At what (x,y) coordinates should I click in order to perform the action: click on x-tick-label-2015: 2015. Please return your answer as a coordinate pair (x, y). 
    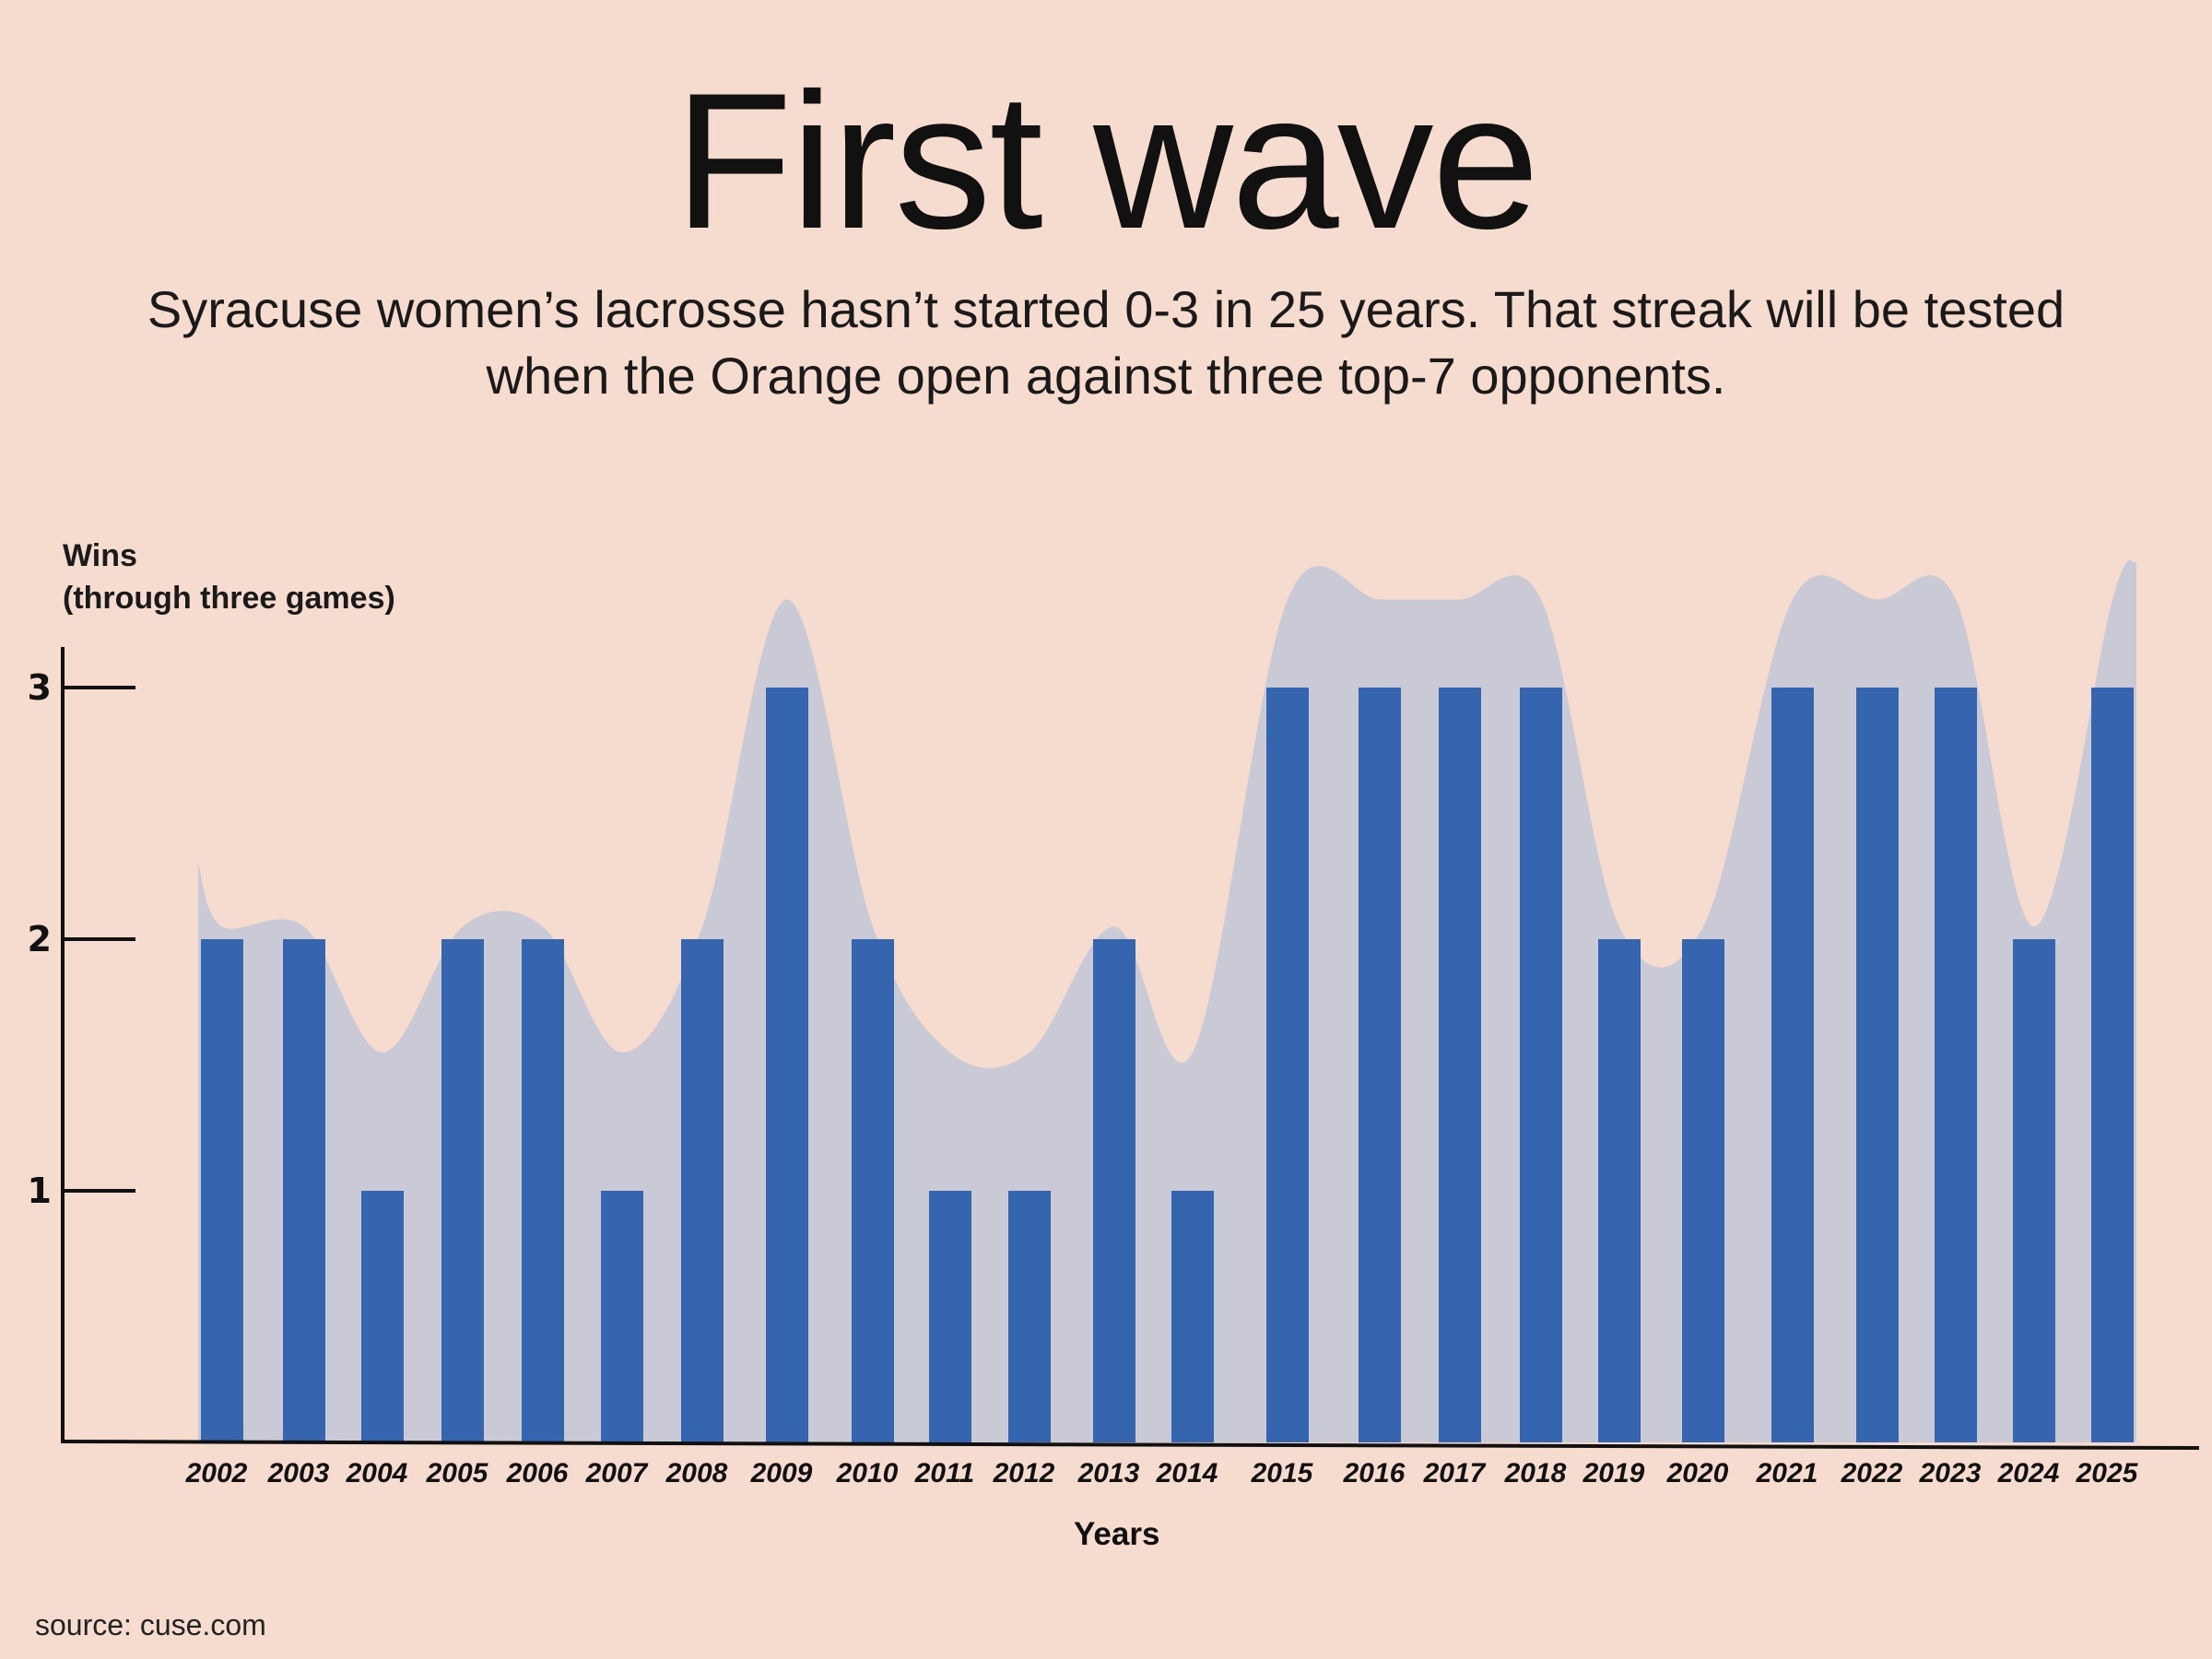
    Looking at the image, I should click on (1282, 1473).